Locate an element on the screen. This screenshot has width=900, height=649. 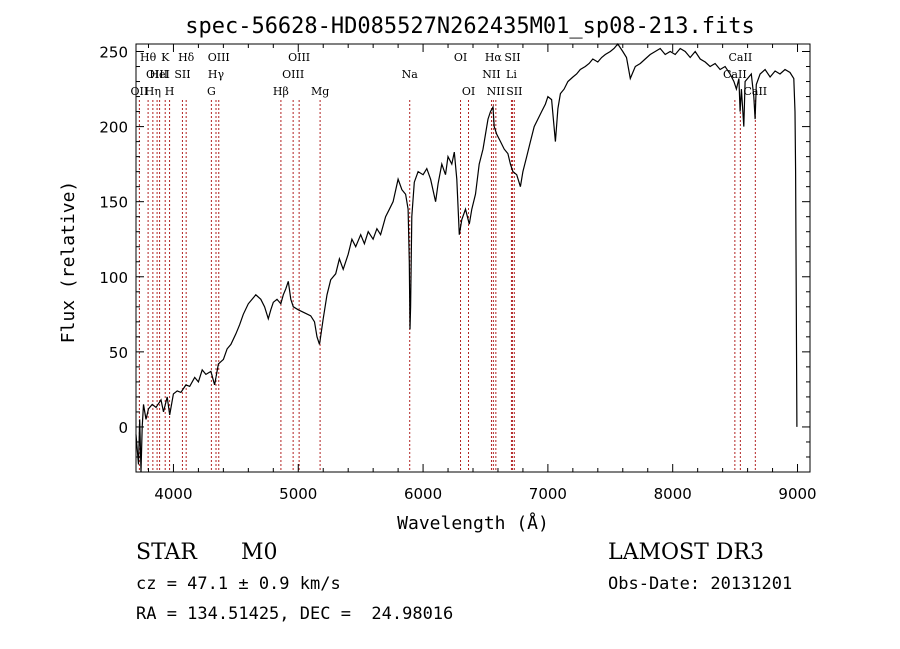
spectral-line-label: Mg is located at coordinates (320, 91).